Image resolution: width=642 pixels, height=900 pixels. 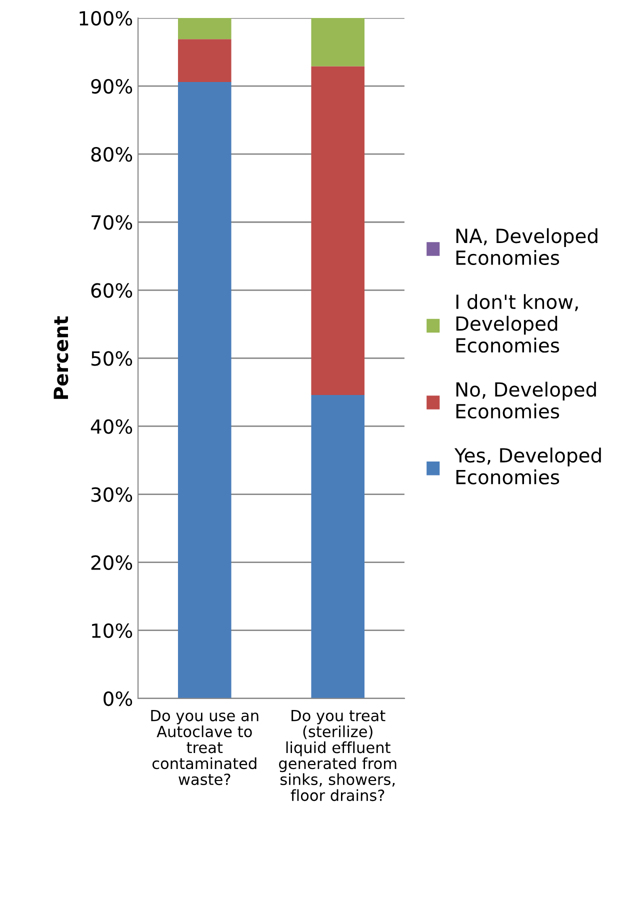 I want to click on legend-label: Yes, Developed Economies, so click(x=527, y=466).